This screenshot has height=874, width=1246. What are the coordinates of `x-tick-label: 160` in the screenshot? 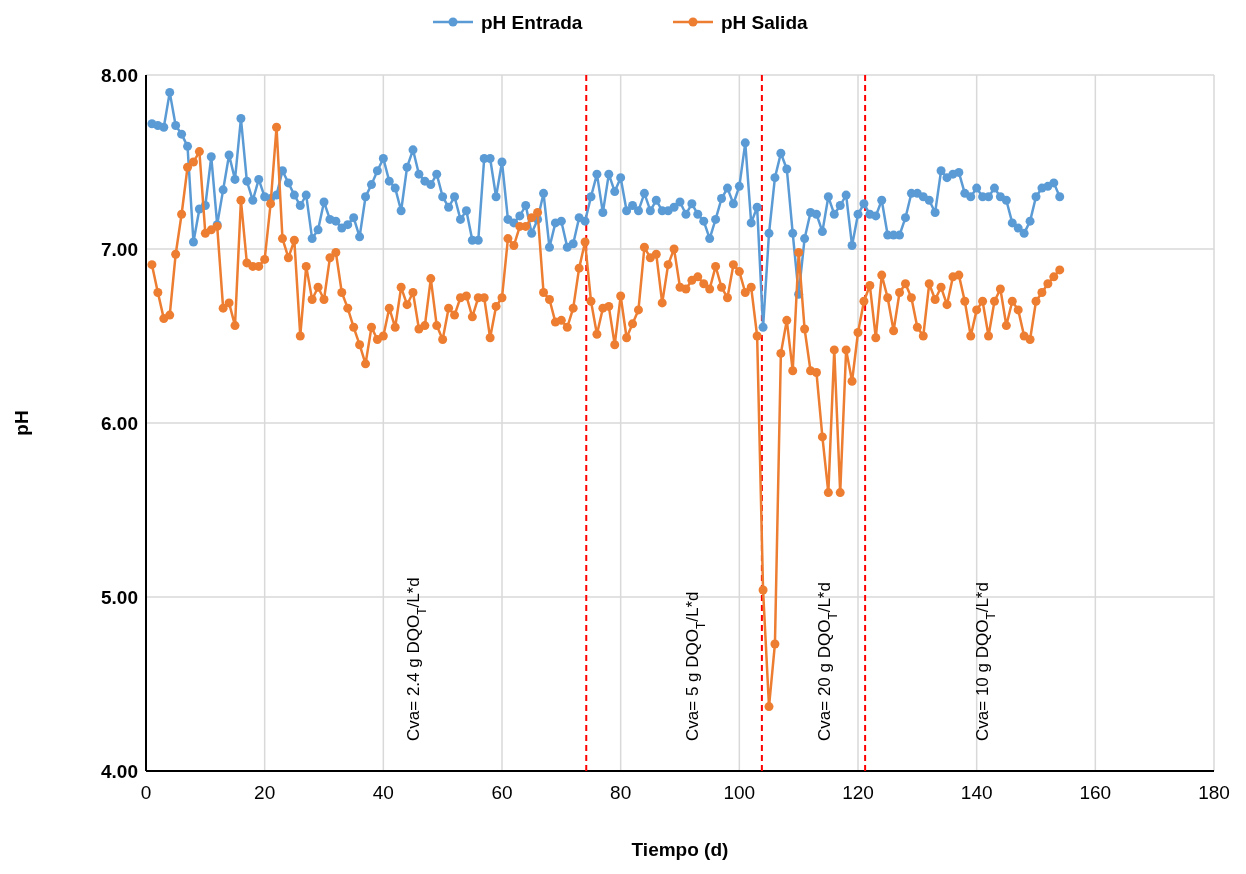 It's located at (1095, 792).